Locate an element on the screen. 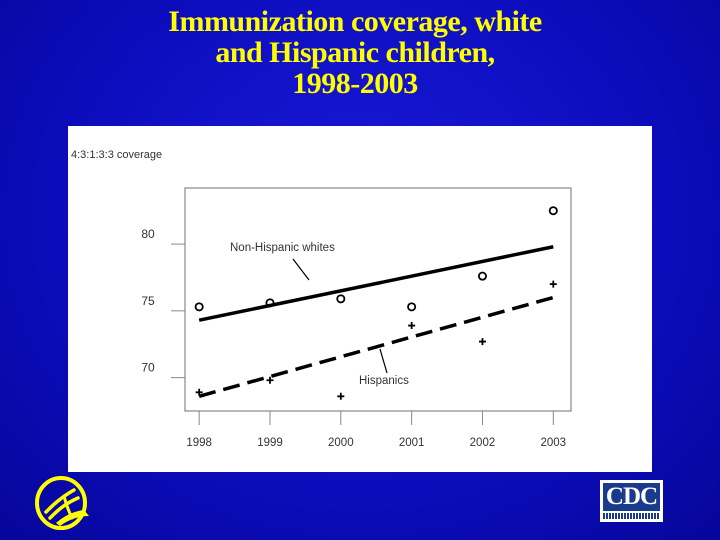 The height and width of the screenshot is (540, 720). hispanics-series-label: Hispanics is located at coordinates (384, 381).